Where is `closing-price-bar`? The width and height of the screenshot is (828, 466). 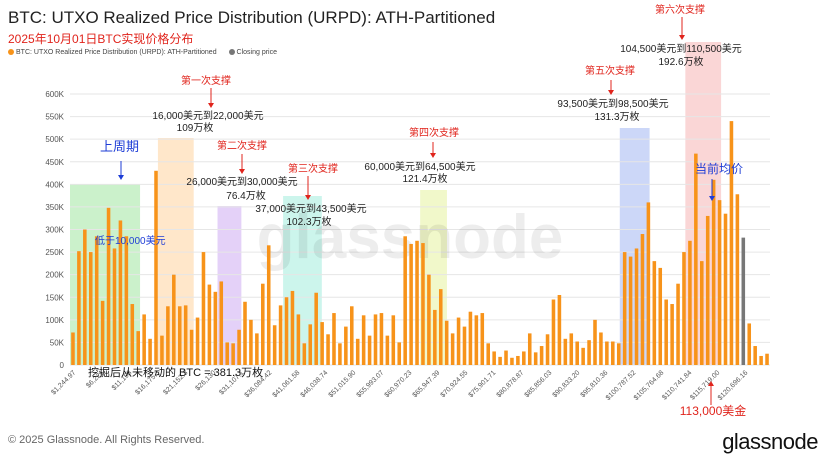 closing-price-bar is located at coordinates (743, 301).